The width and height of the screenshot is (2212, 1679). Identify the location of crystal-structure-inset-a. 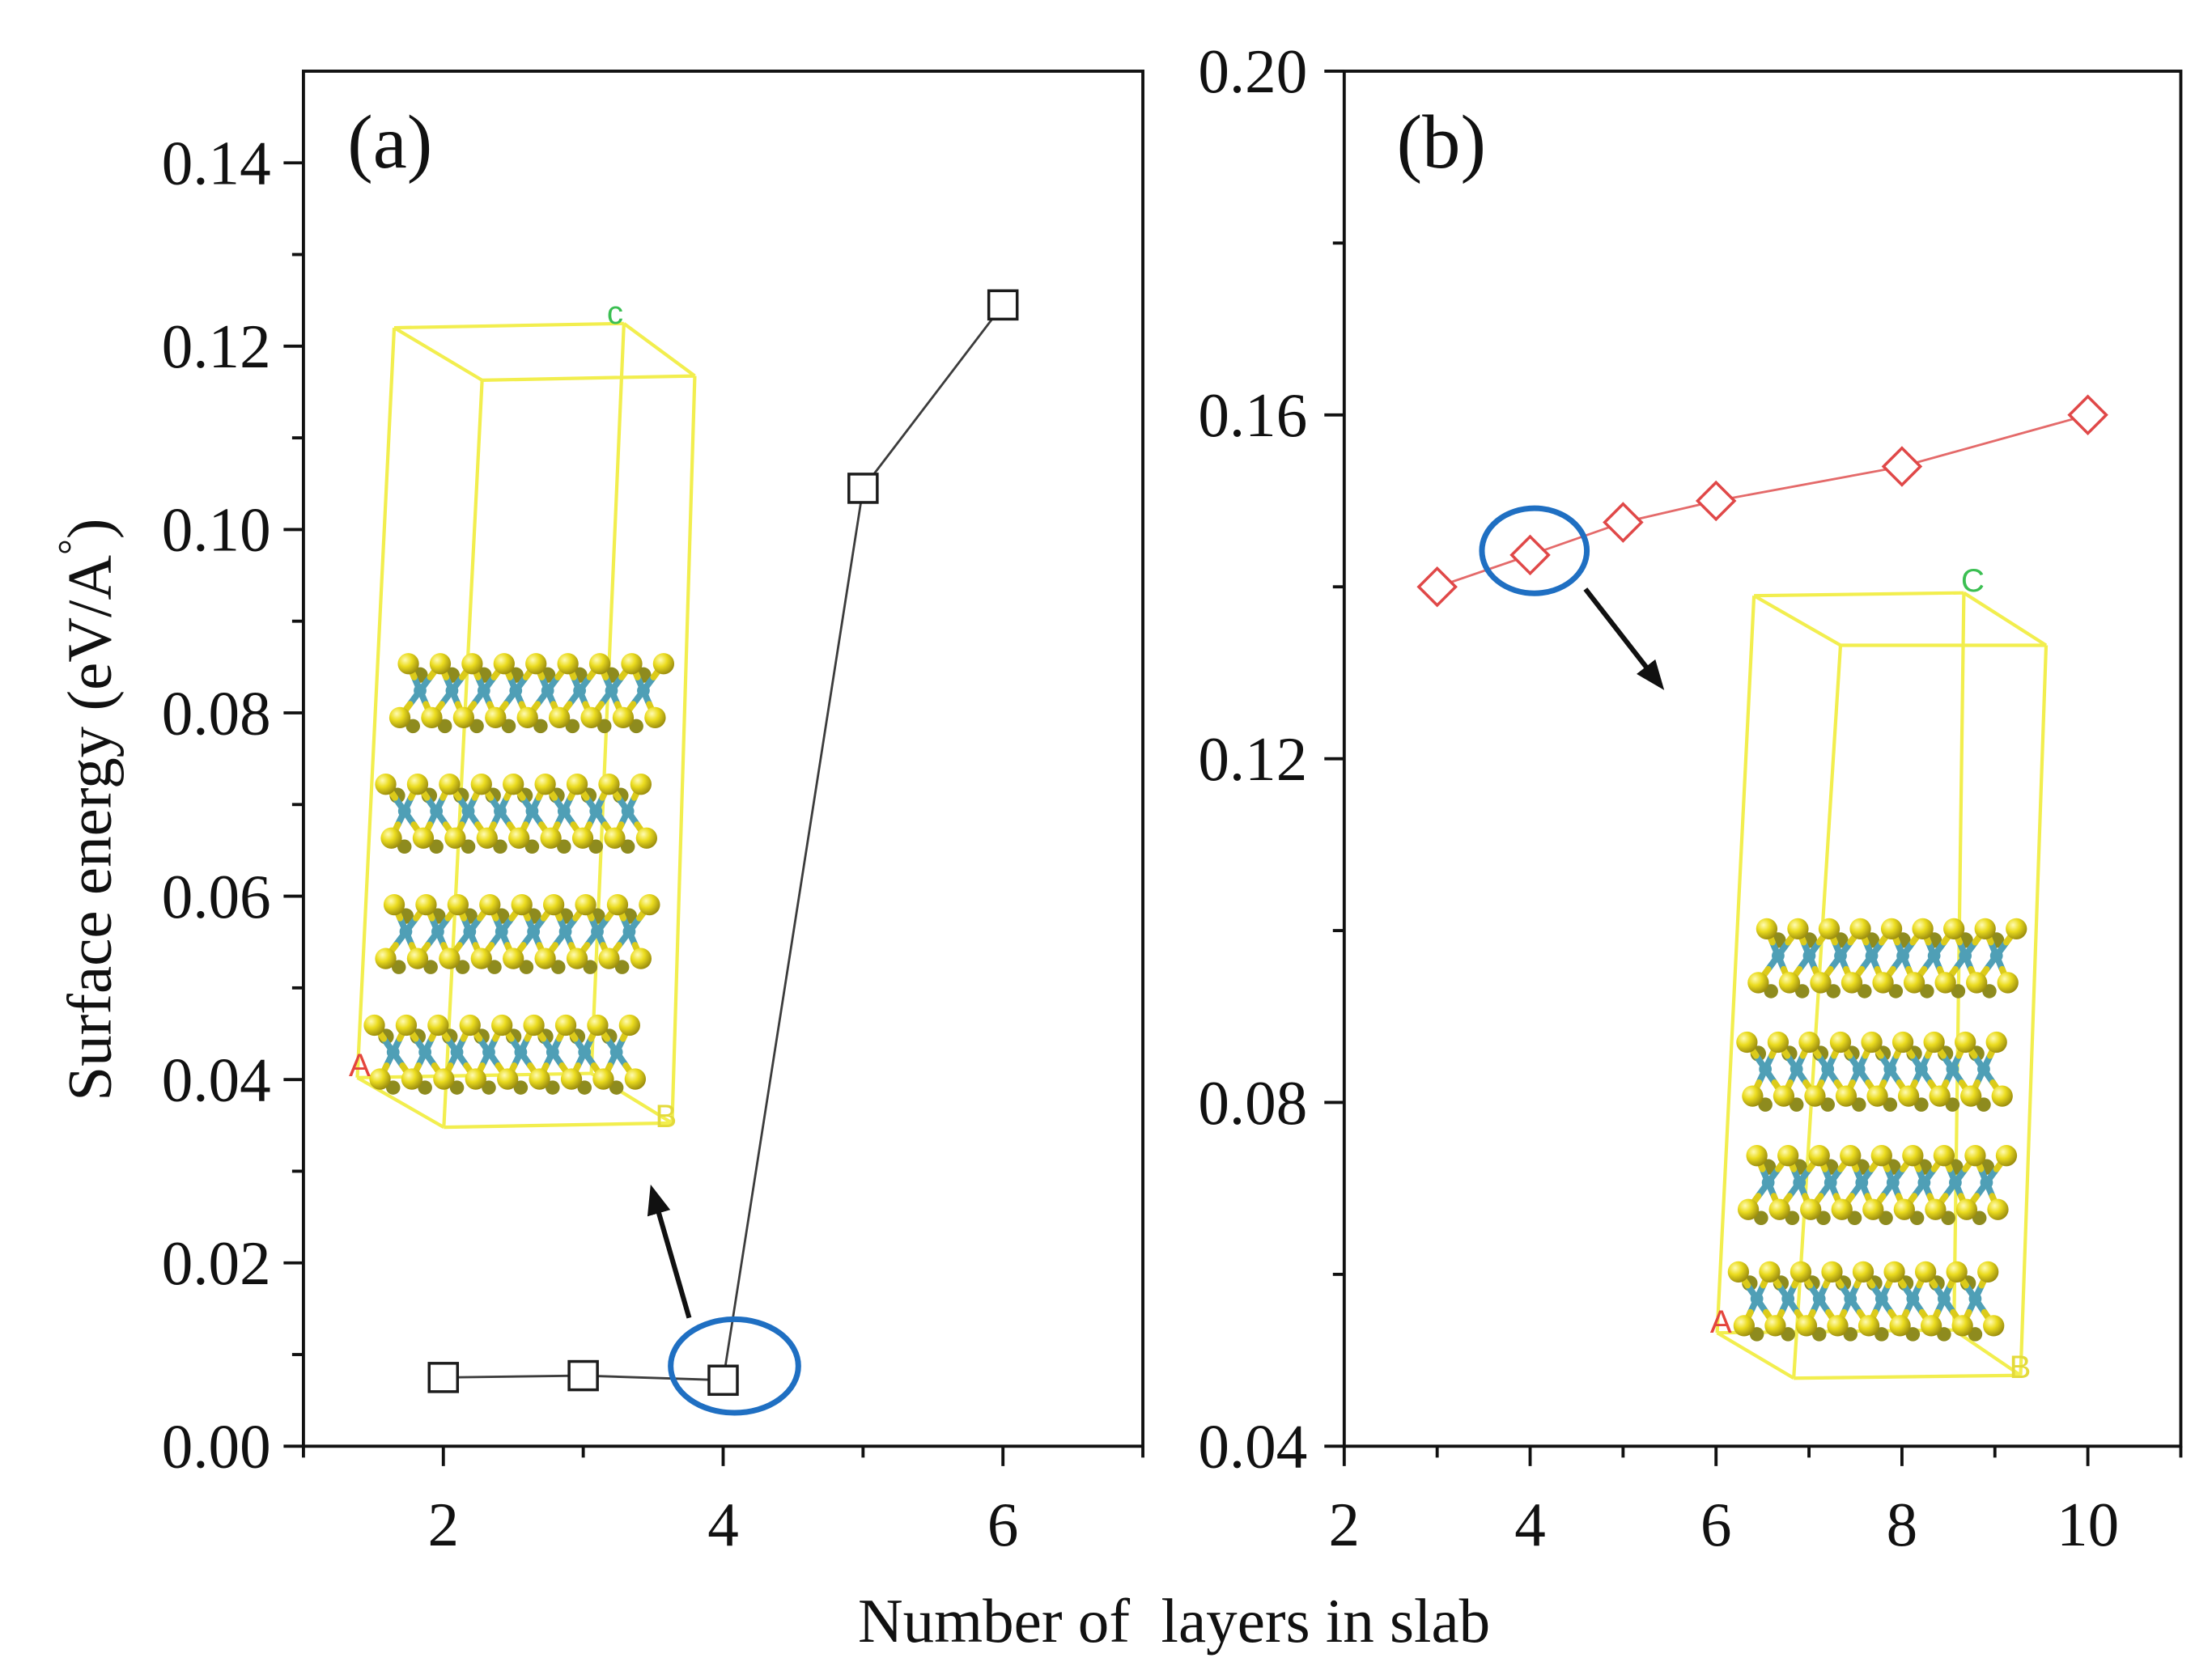
(526, 725).